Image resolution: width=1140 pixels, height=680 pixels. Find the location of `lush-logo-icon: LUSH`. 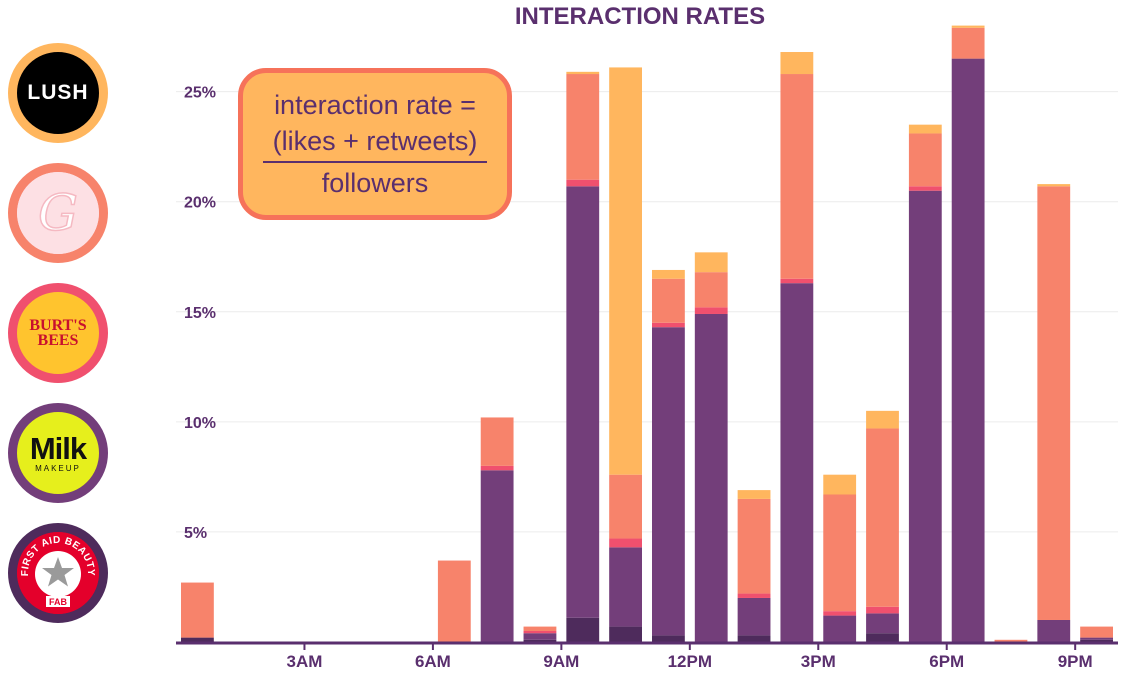

lush-logo-icon: LUSH is located at coordinates (58, 93).